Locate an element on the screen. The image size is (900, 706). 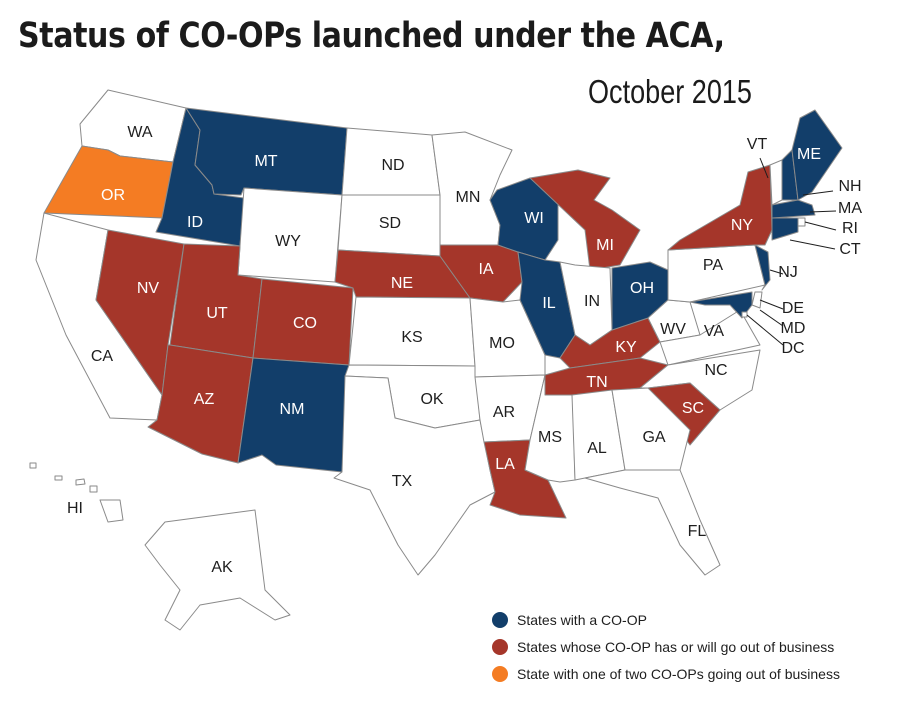
state-label-ia: IA is located at coordinates (485, 269).